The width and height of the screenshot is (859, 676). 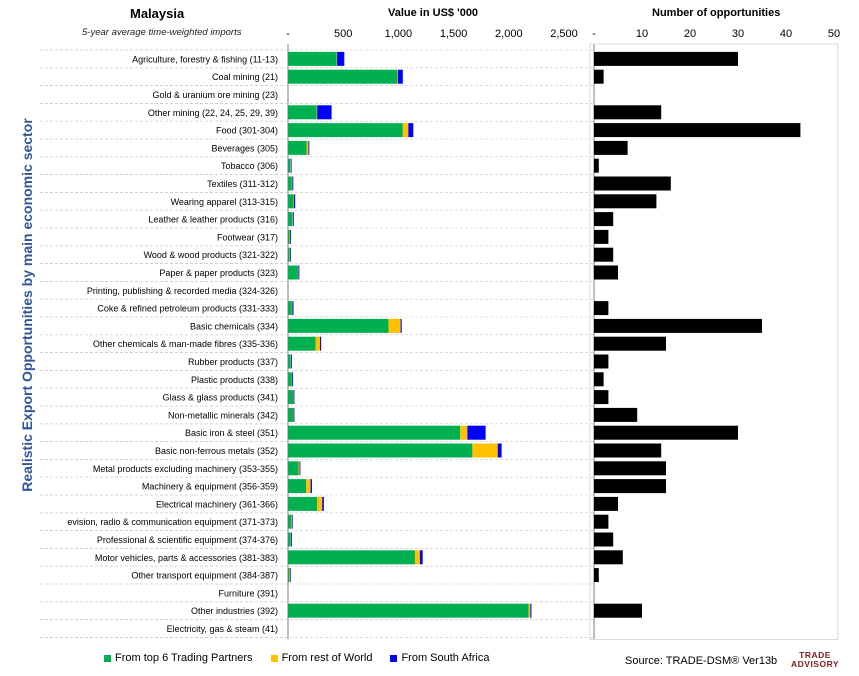 I want to click on category-label: Electricity, gas & steam (41), so click(x=222, y=629).